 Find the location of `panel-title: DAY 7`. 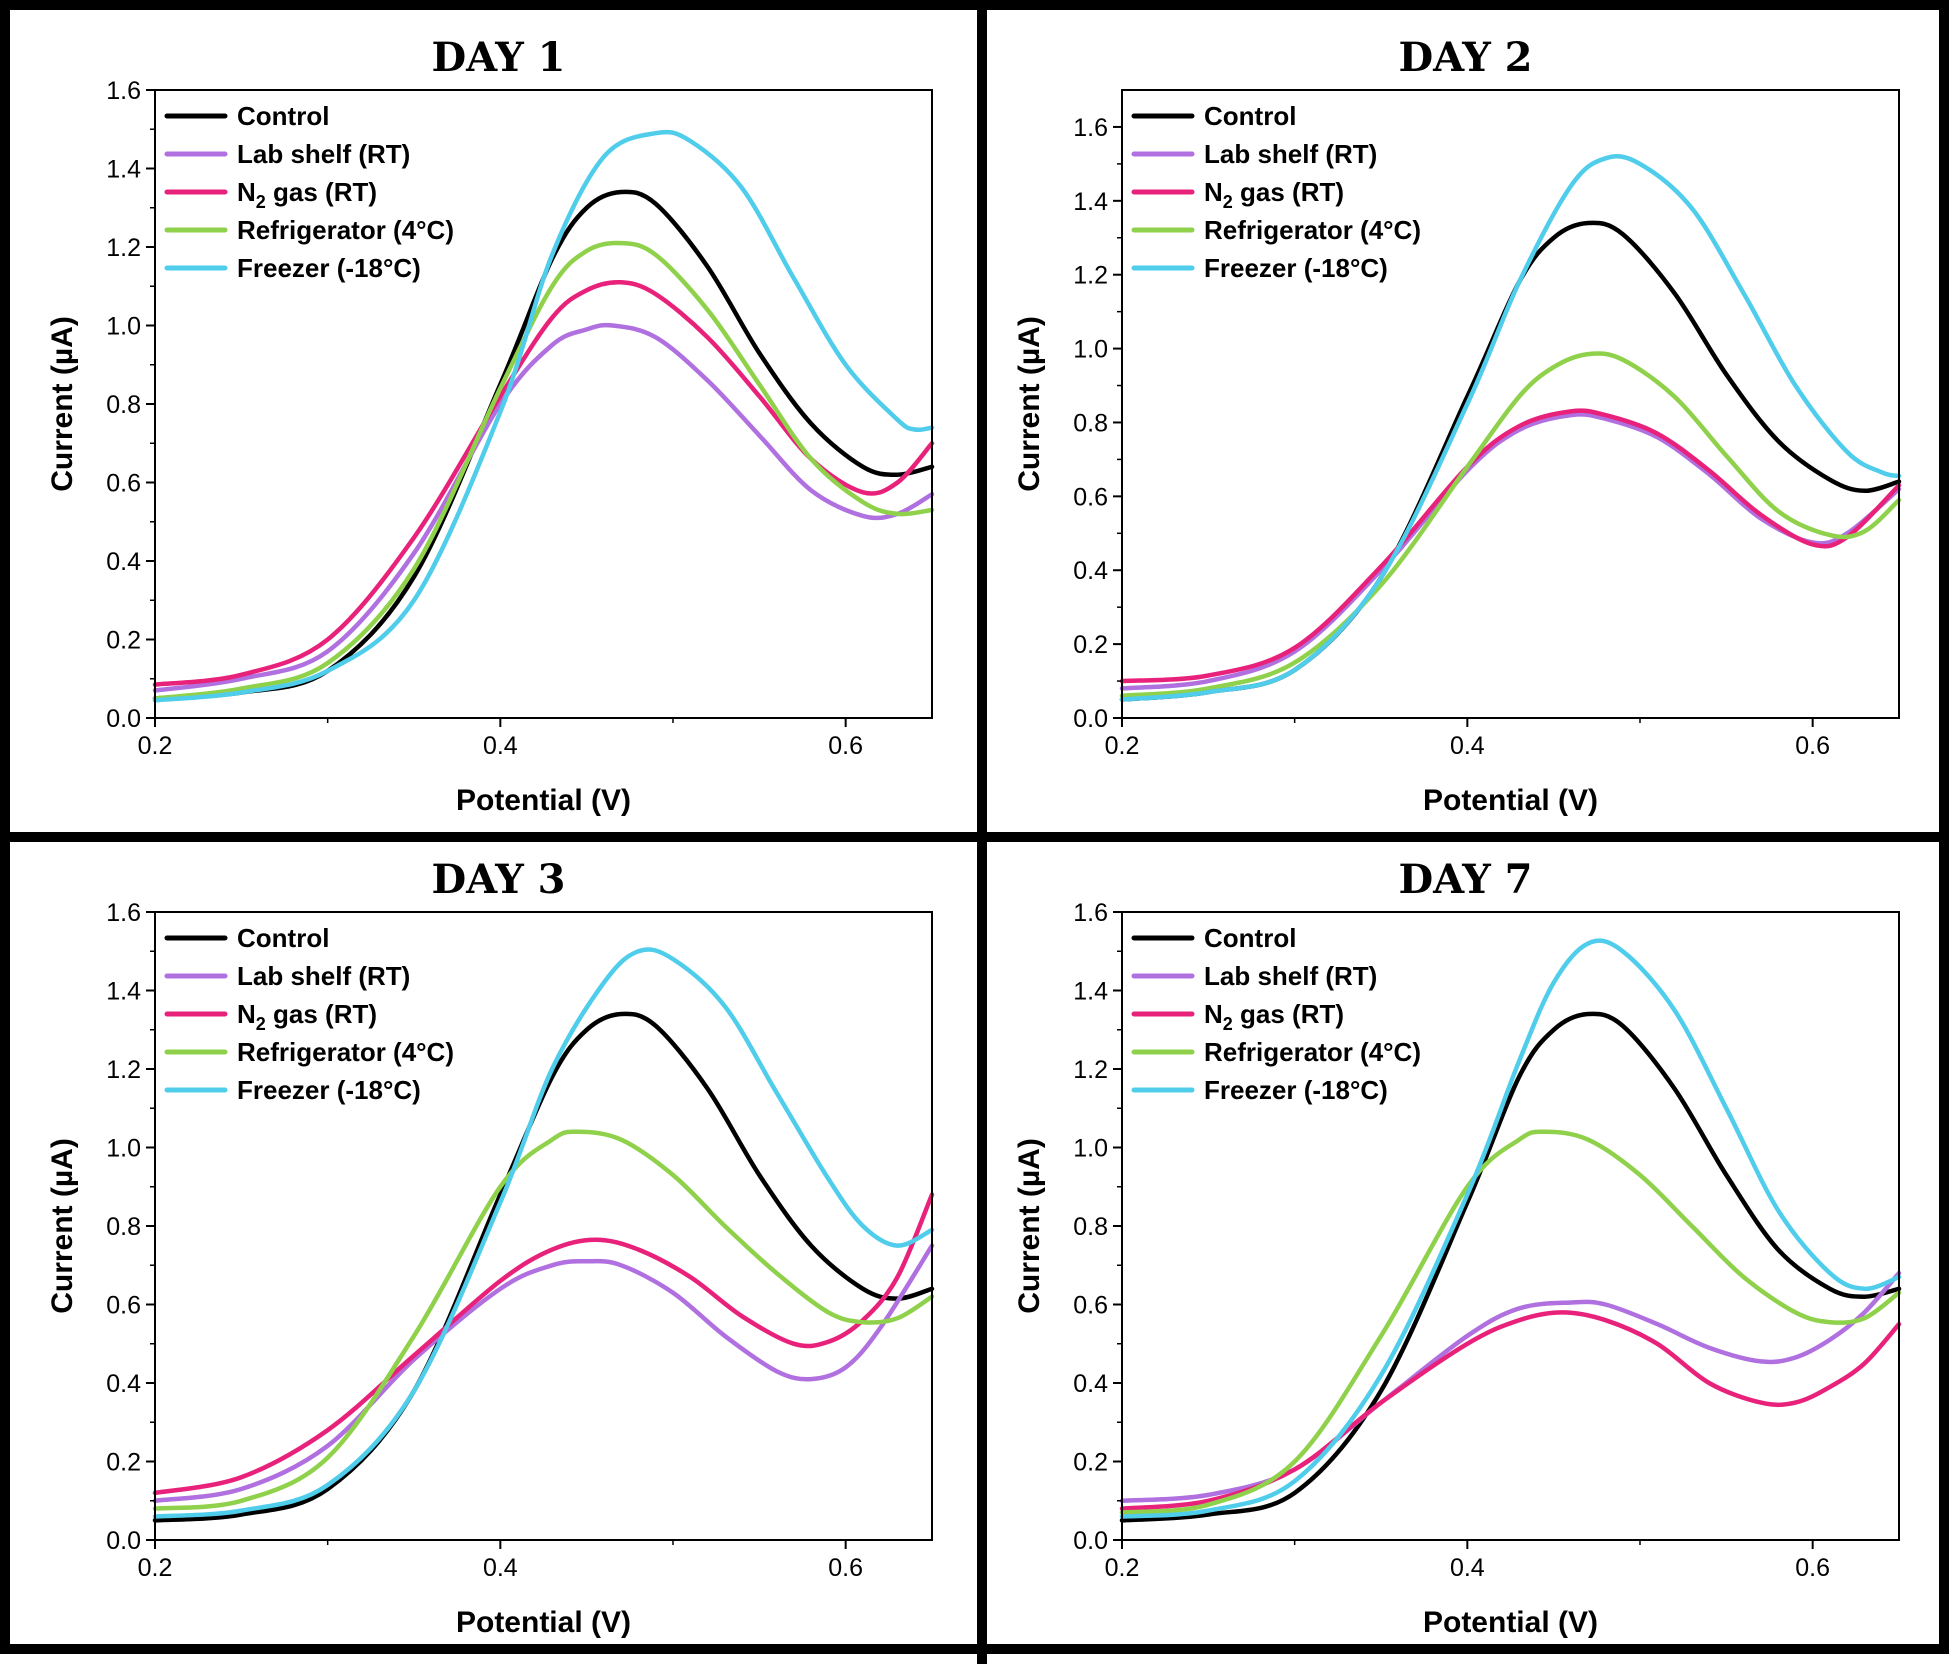

panel-title: DAY 7 is located at coordinates (1465, 879).